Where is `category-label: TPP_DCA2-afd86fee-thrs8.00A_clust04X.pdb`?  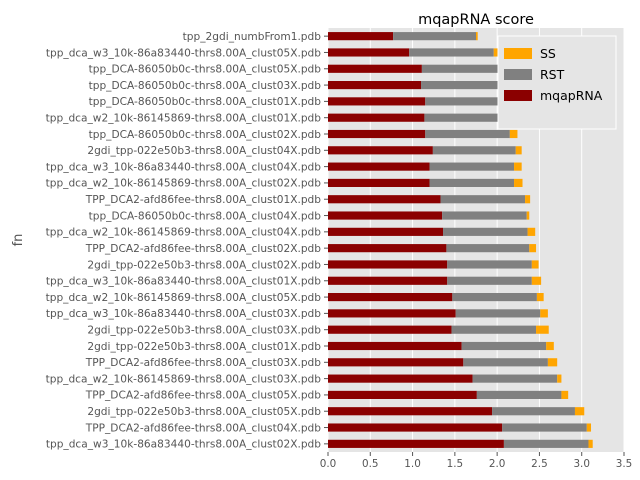 category-label: TPP_DCA2-afd86fee-thrs8.00A_clust04X.pdb is located at coordinates (203, 428).